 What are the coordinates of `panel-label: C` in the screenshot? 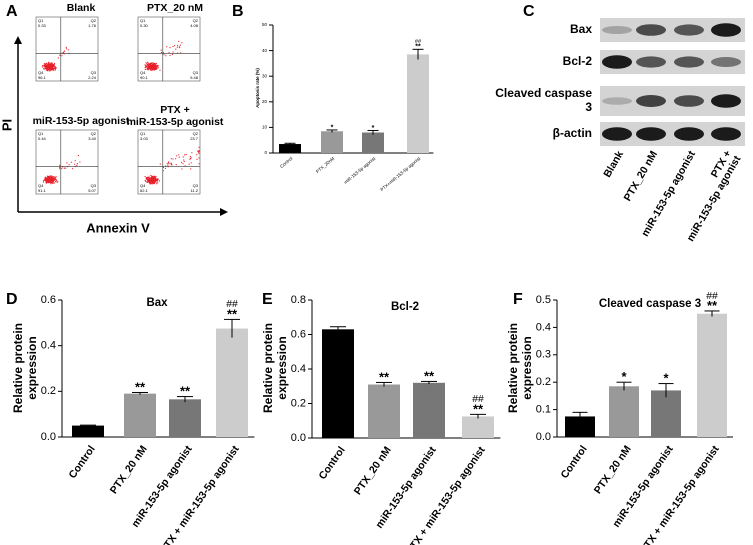 It's located at (529, 11).